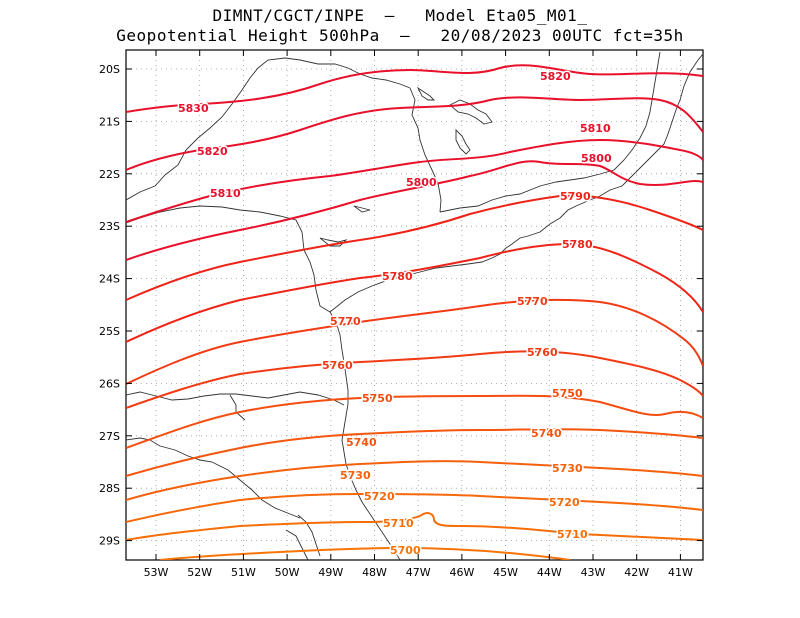 The width and height of the screenshot is (800, 618). Describe the element at coordinates (109, 279) in the screenshot. I see `latitude-label: 24S` at that location.